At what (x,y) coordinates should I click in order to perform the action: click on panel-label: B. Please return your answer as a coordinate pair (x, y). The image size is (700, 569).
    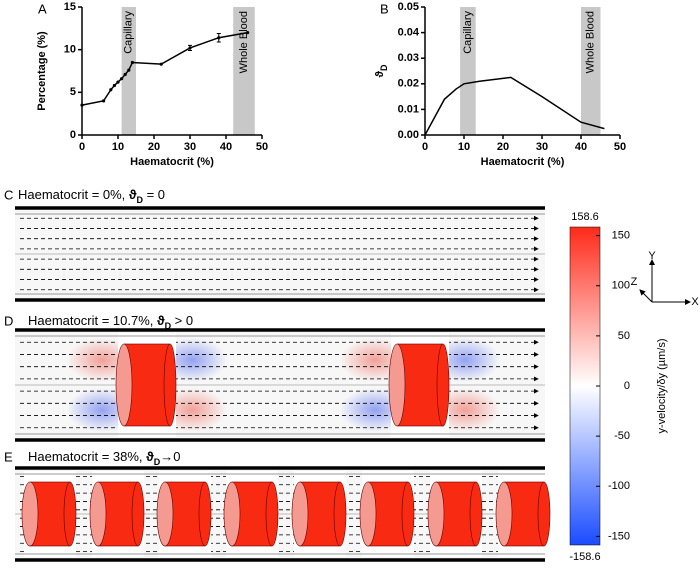
    Looking at the image, I should click on (384, 8).